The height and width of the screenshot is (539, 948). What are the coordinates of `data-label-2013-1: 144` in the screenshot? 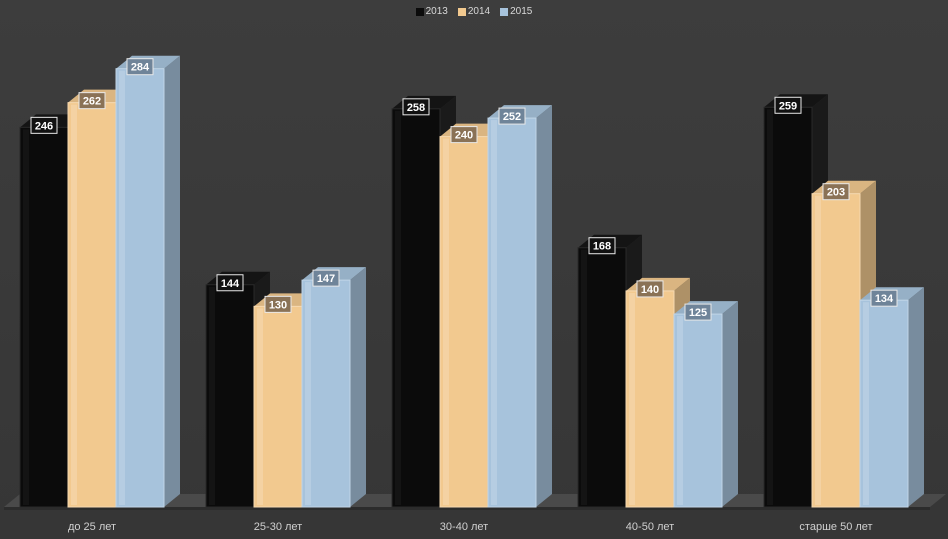 It's located at (230, 284).